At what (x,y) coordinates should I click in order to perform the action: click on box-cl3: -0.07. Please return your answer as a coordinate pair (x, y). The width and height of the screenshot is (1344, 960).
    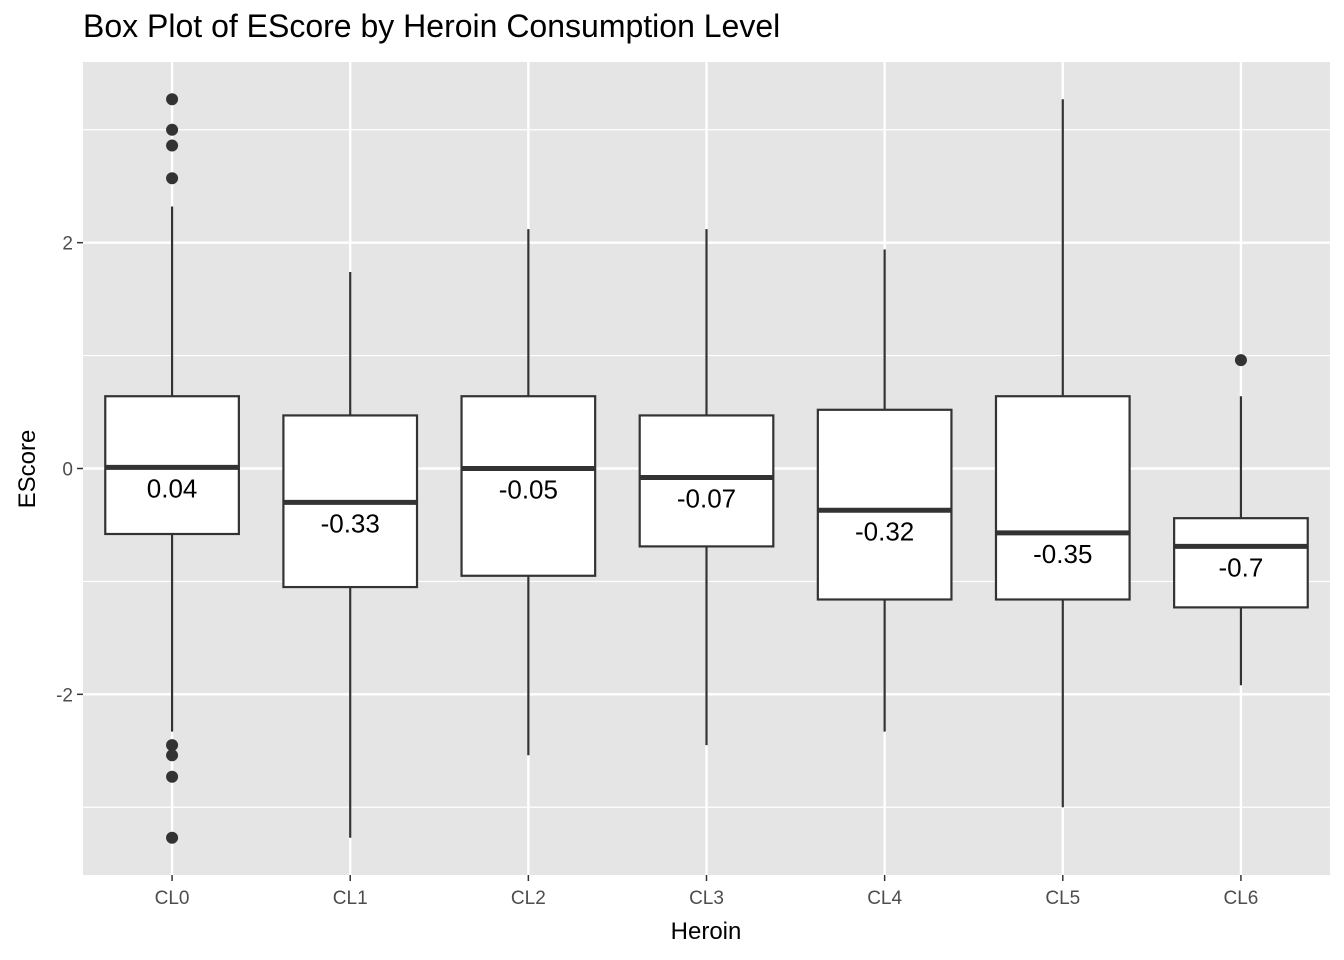
    Looking at the image, I should click on (706, 487).